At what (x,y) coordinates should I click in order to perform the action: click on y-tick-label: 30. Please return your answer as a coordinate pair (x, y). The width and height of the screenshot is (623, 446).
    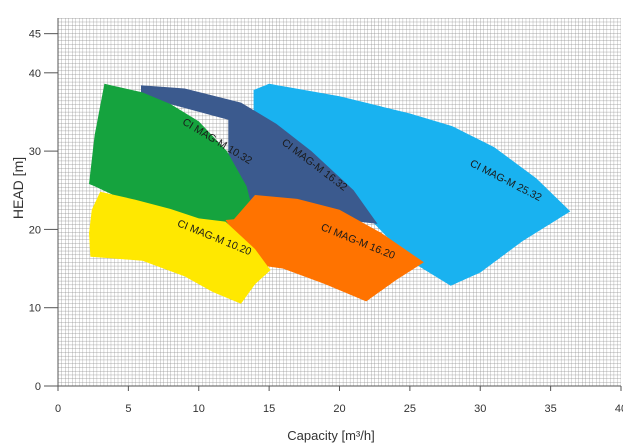
    Looking at the image, I should click on (35, 152).